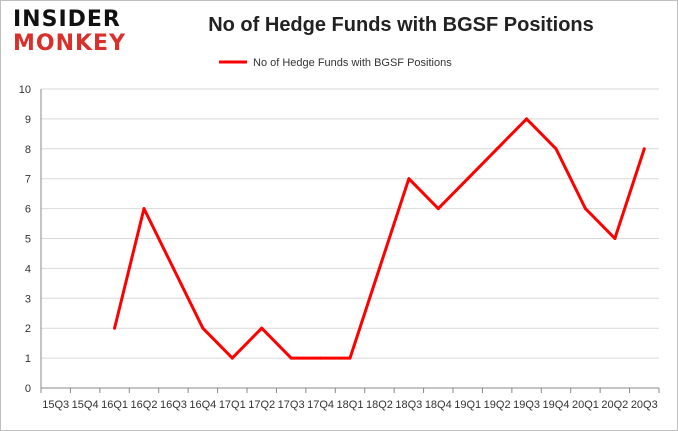 This screenshot has height=431, width=678. I want to click on x-tick-label: 17Q3, so click(291, 405).